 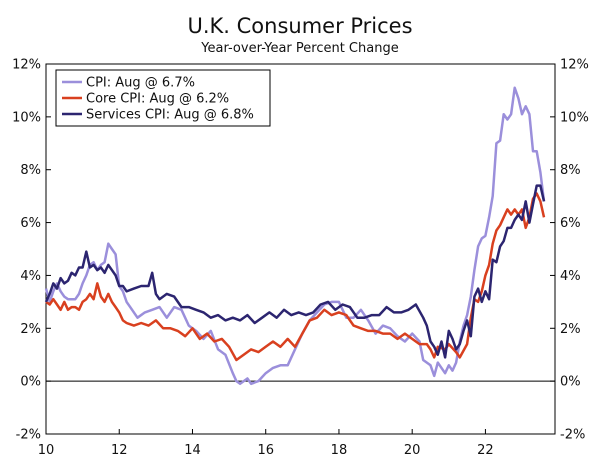 I want to click on legend-box, so click(x=163, y=98).